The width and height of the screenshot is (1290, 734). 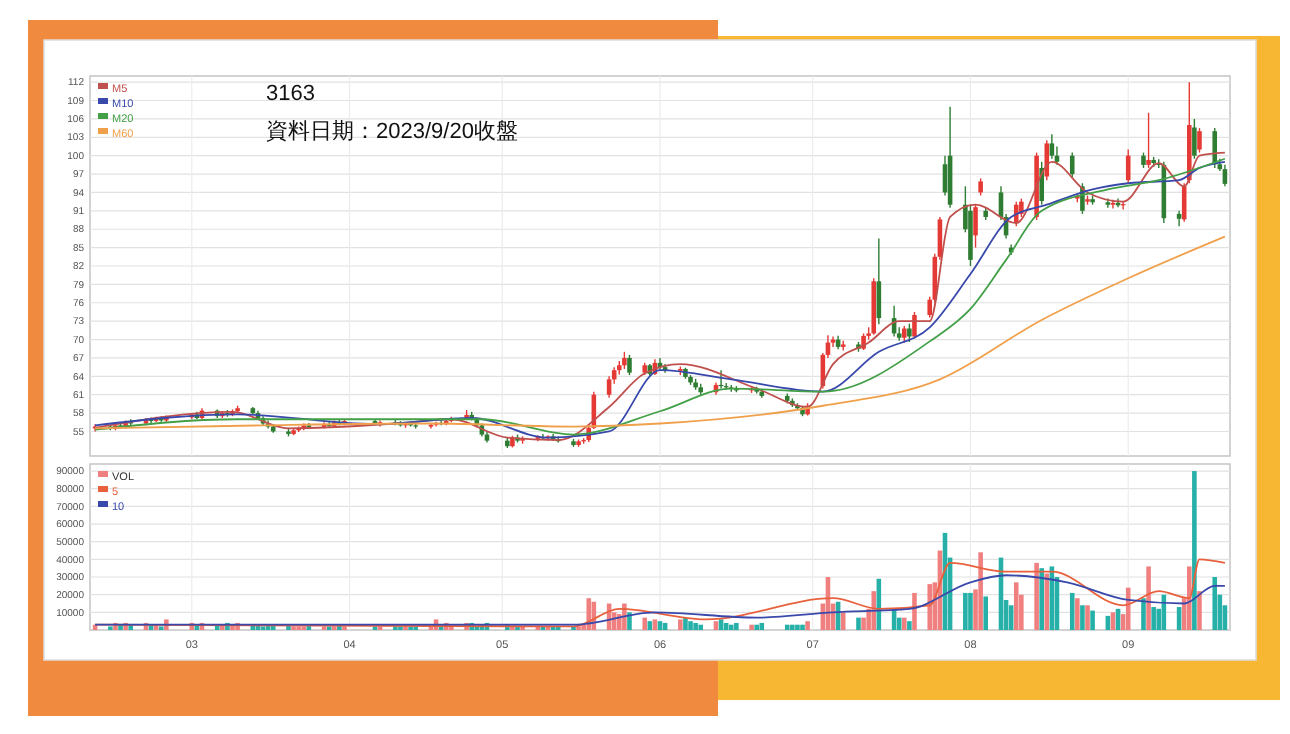 I want to click on annotation: 資料日期：2023/9/20收盤, so click(x=392, y=131).